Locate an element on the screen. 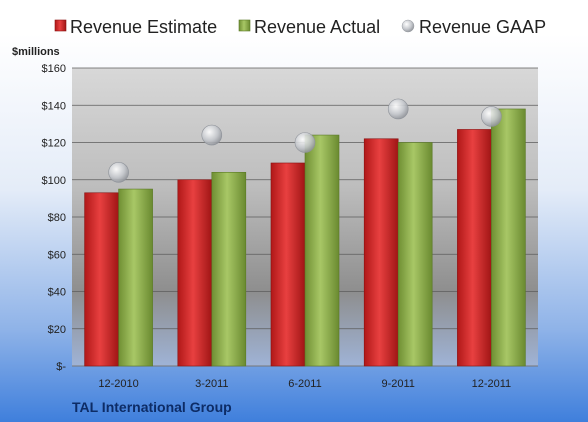  y-tick-label: $- is located at coordinates (61, 367).